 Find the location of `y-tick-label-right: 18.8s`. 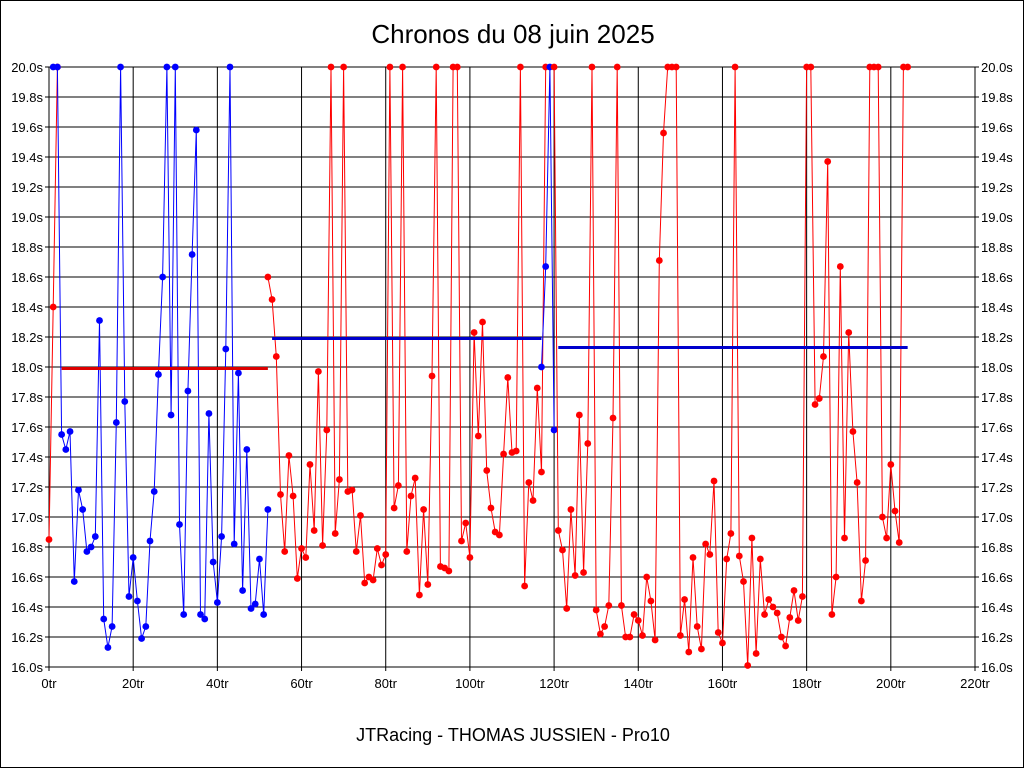

y-tick-label-right: 18.8s is located at coordinates (997, 247).